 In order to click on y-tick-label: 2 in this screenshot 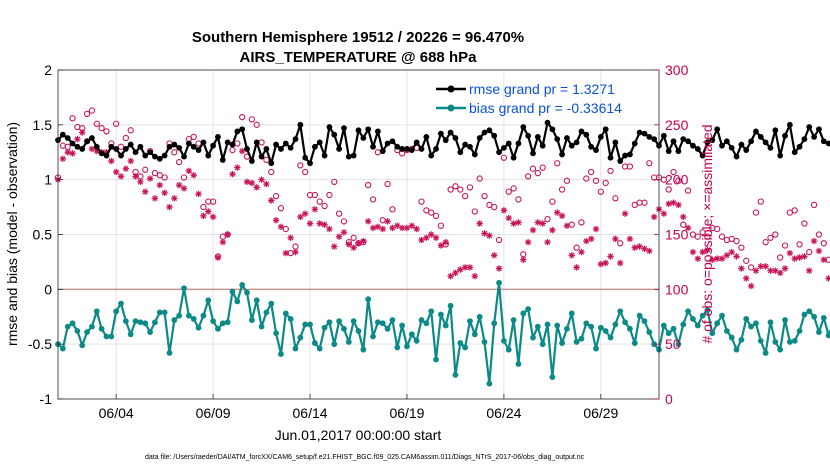, I will do `click(48, 70)`.